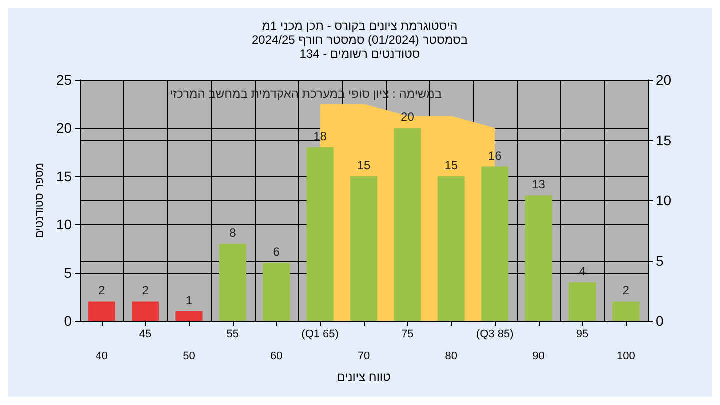 The image size is (720, 405). I want to click on y-tick-label: 10, so click(64, 224).